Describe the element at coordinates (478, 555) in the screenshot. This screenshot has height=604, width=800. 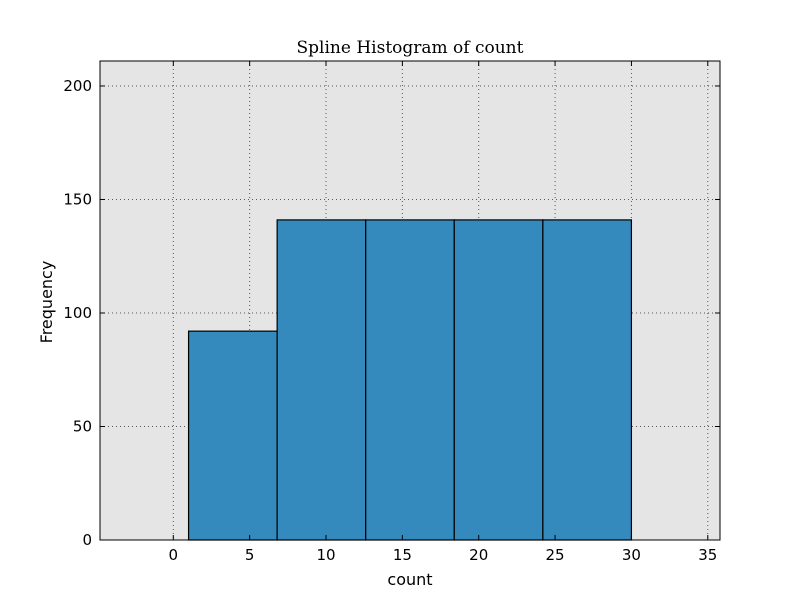
I see `x-tick-label: 20` at that location.